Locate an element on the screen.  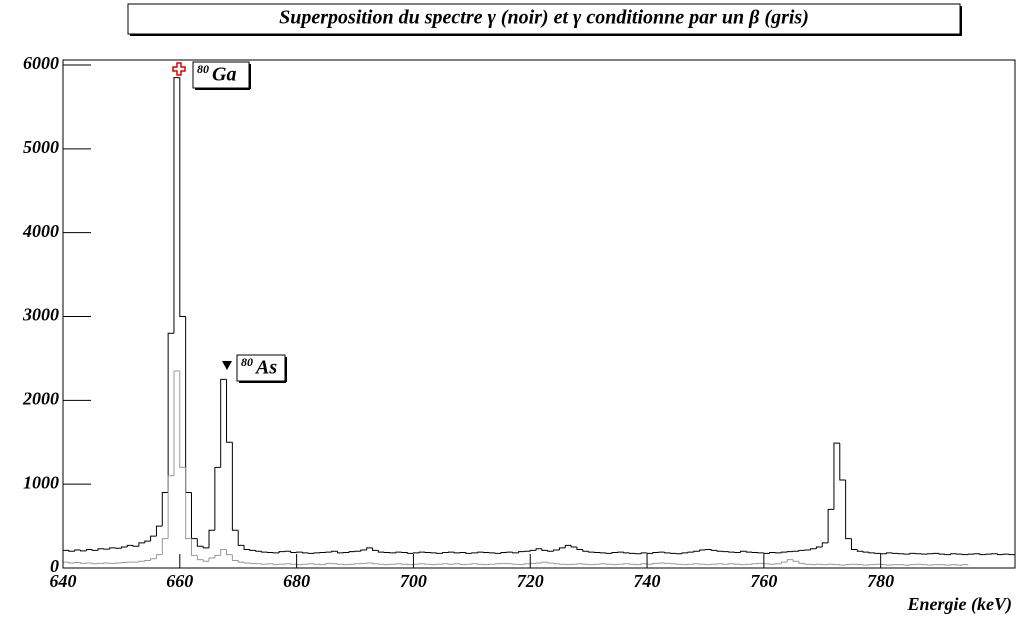
x-axis-label: Energie (keV) is located at coordinates (959, 604).